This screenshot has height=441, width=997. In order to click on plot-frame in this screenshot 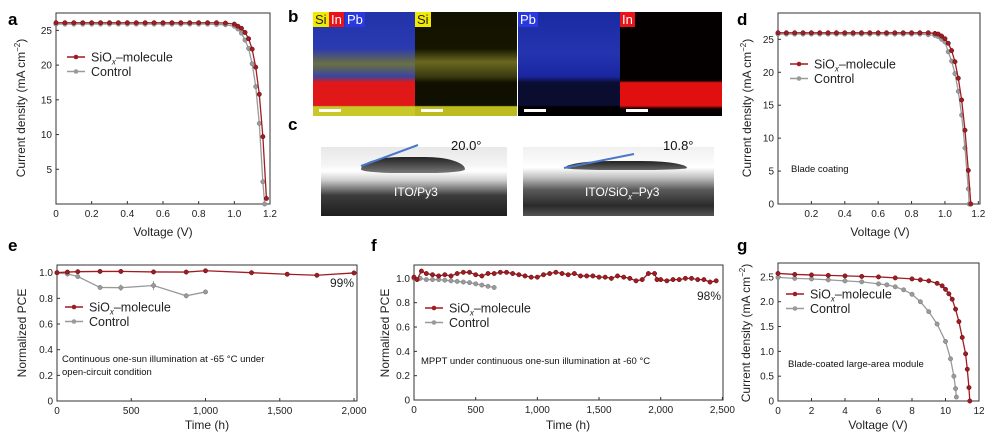, I will do `click(207, 333)`.